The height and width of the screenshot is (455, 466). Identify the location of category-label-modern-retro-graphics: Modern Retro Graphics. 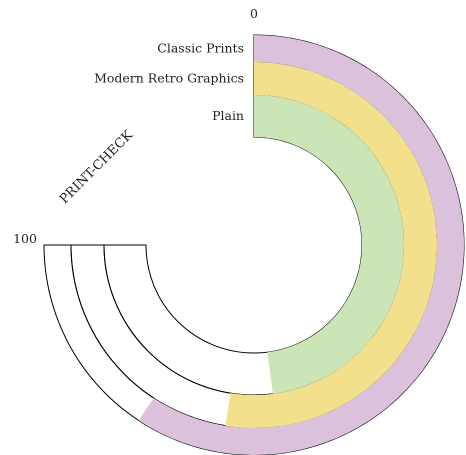
(169, 78).